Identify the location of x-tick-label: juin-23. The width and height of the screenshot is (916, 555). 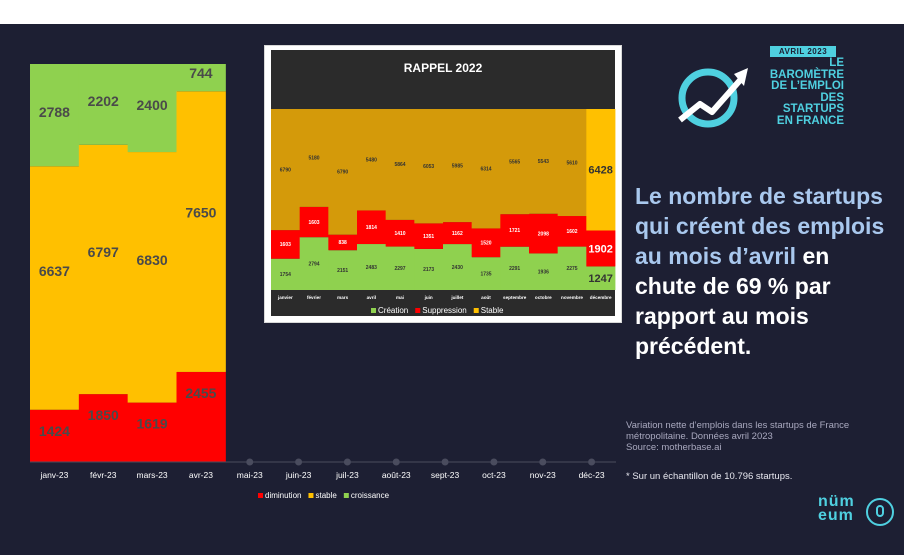
(298, 475).